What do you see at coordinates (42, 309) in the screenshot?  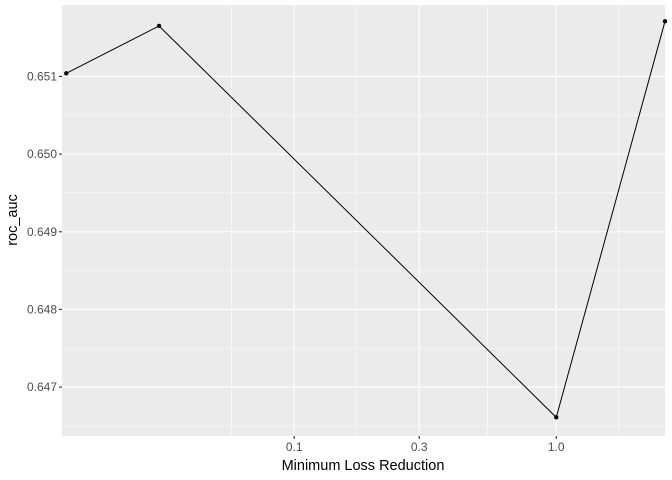 I see `y-tick-label: 0.648` at bounding box center [42, 309].